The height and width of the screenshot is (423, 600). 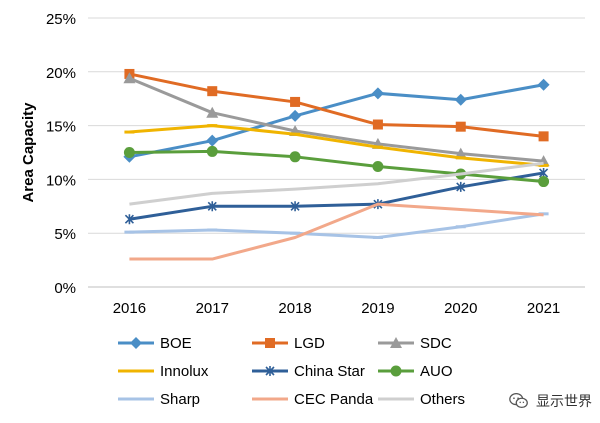 What do you see at coordinates (518, 401) in the screenshot?
I see `wechat-icon` at bounding box center [518, 401].